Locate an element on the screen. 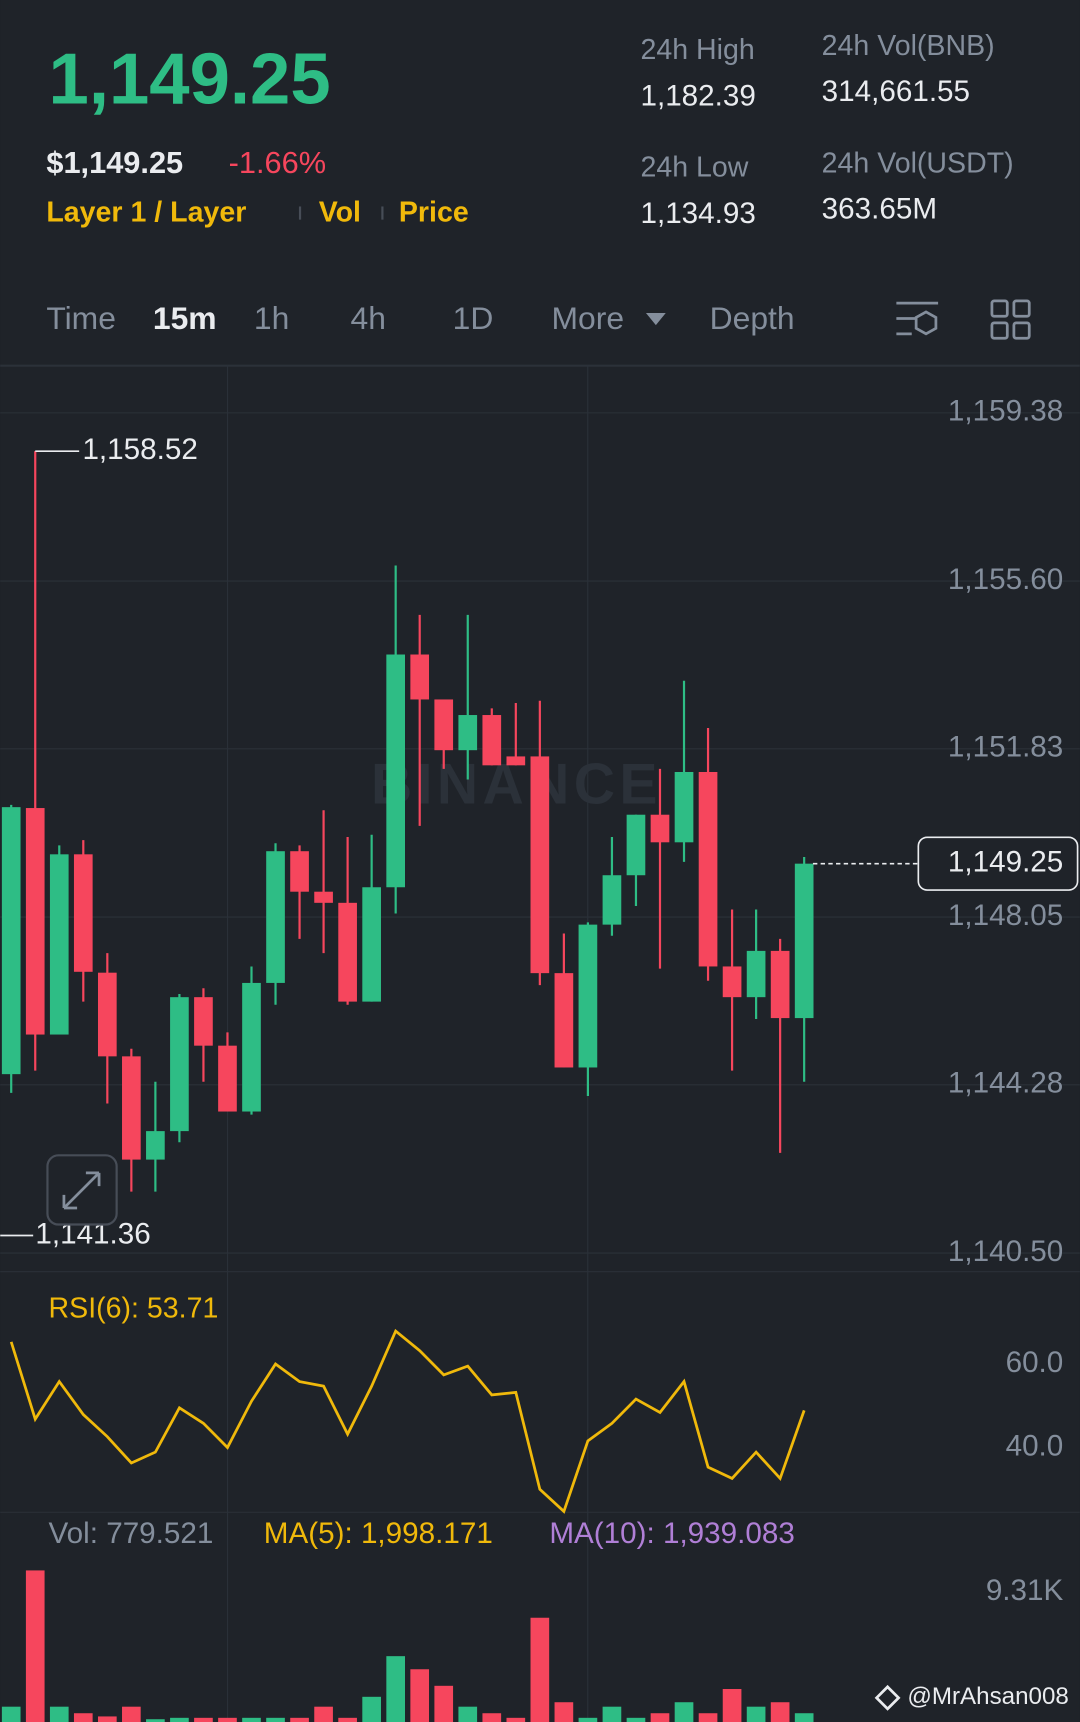  tag: Price is located at coordinates (434, 213).